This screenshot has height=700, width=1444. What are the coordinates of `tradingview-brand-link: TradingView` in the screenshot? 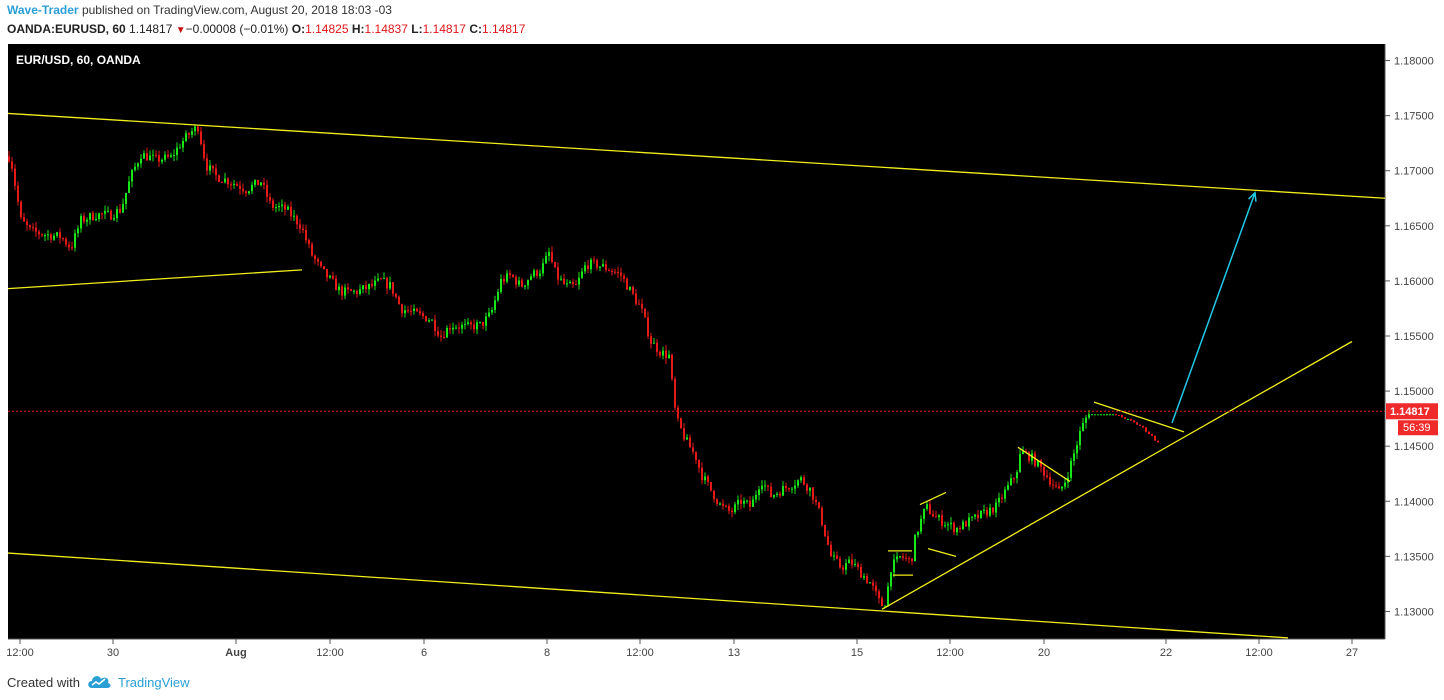 It's located at (154, 682).